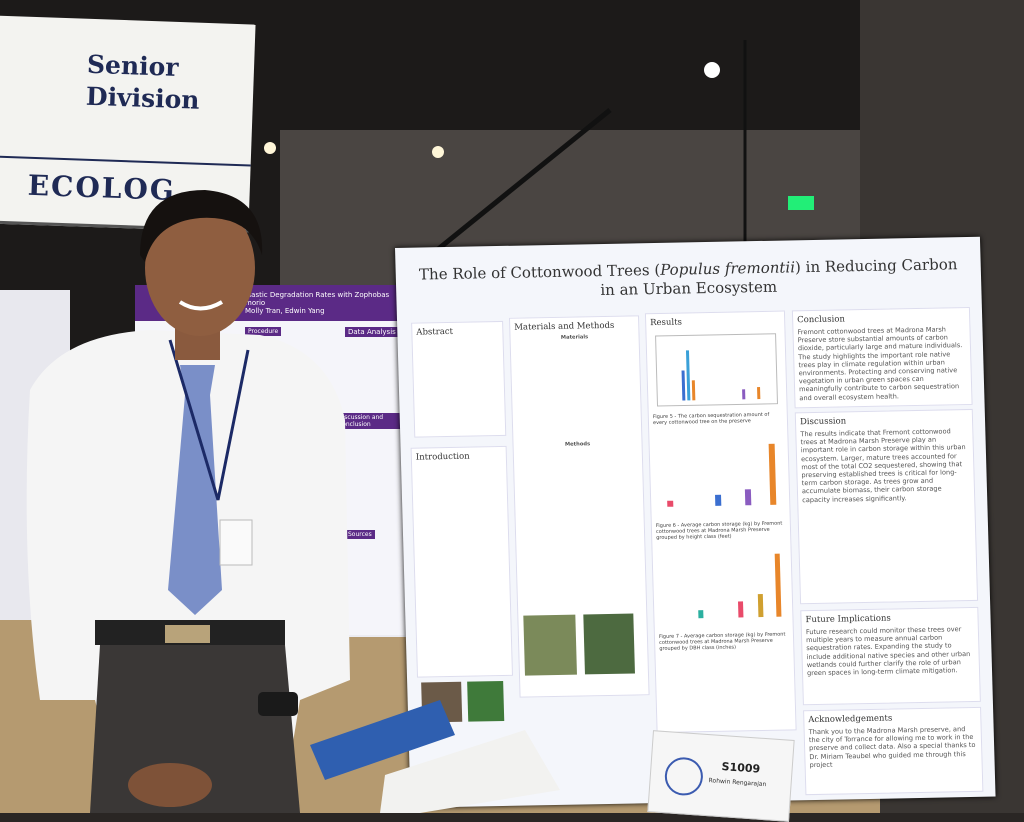 This screenshot has height=822, width=1024. What do you see at coordinates (801, 203) in the screenshot?
I see `exit-sign` at bounding box center [801, 203].